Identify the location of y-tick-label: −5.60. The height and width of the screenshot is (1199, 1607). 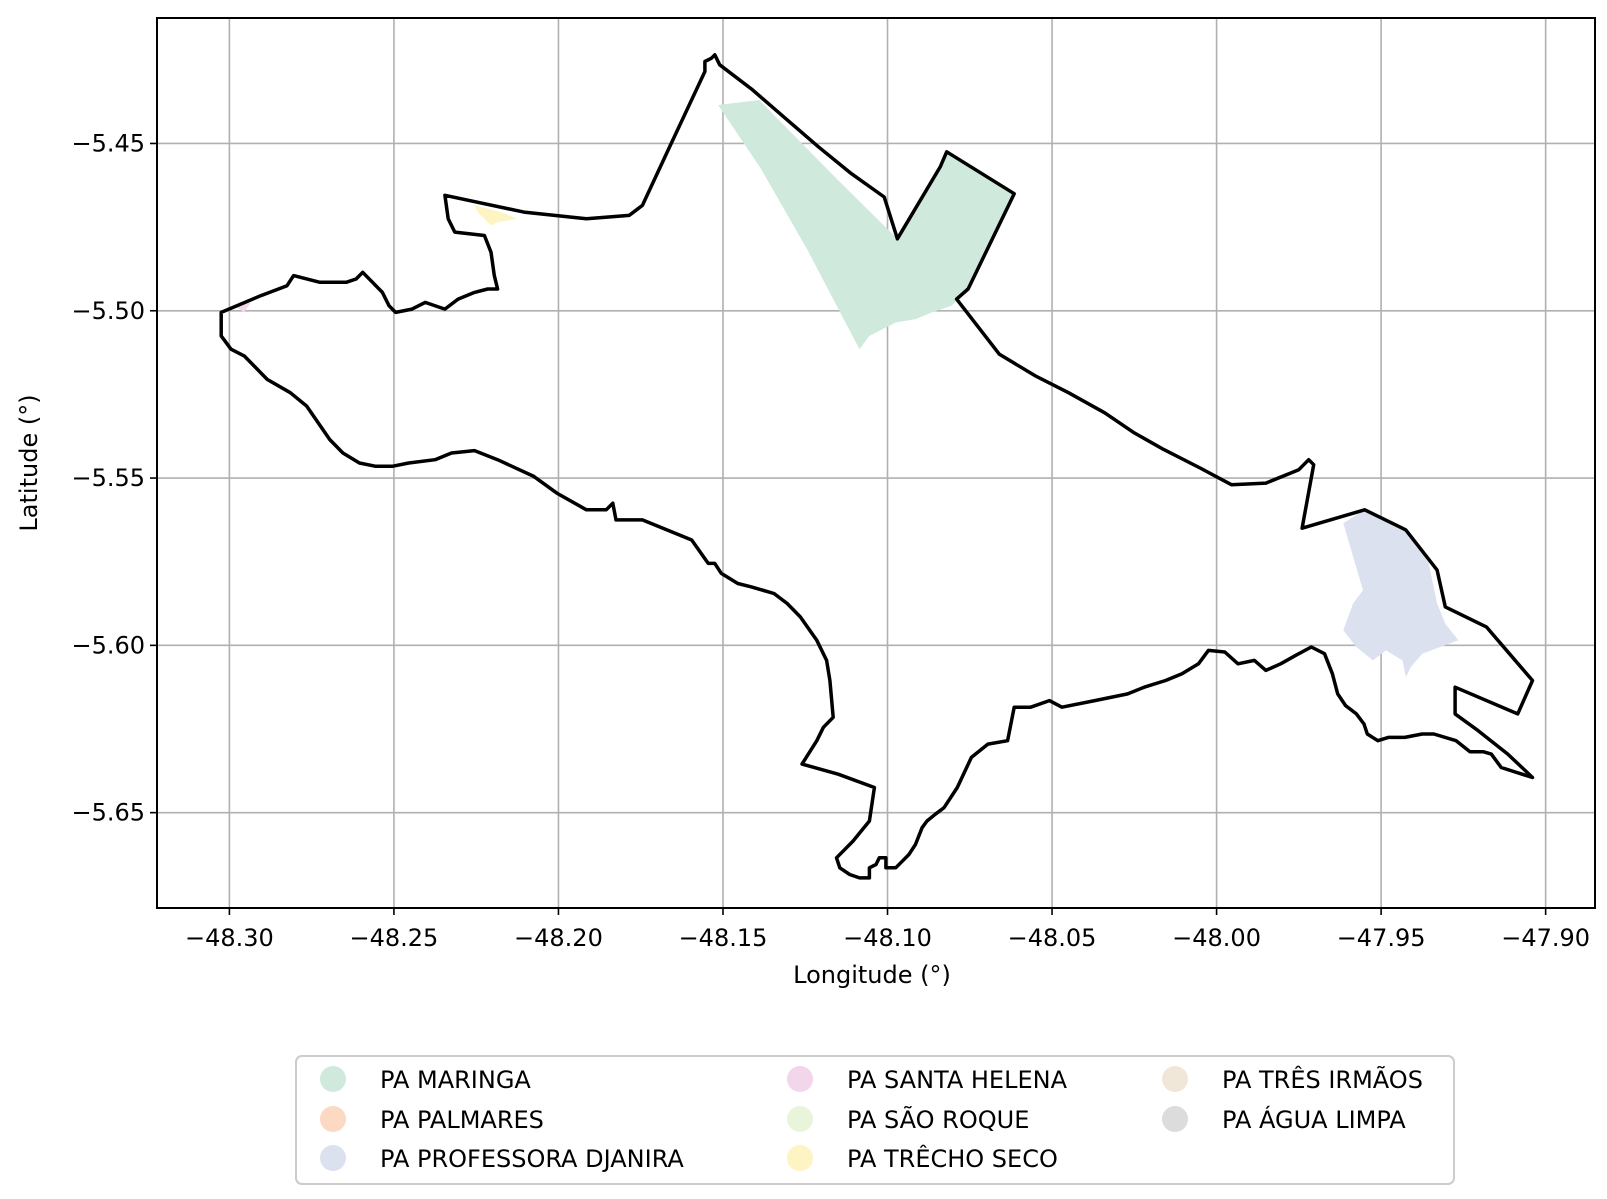
(108, 645).